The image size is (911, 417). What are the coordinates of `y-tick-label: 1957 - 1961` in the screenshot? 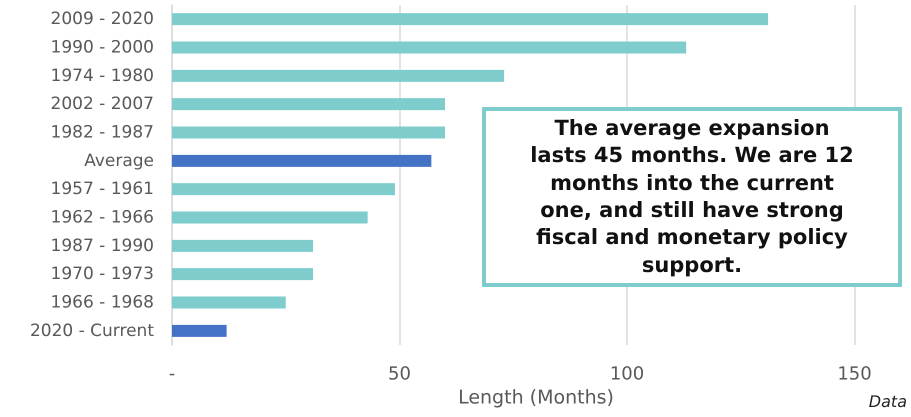 It's located at (102, 189).